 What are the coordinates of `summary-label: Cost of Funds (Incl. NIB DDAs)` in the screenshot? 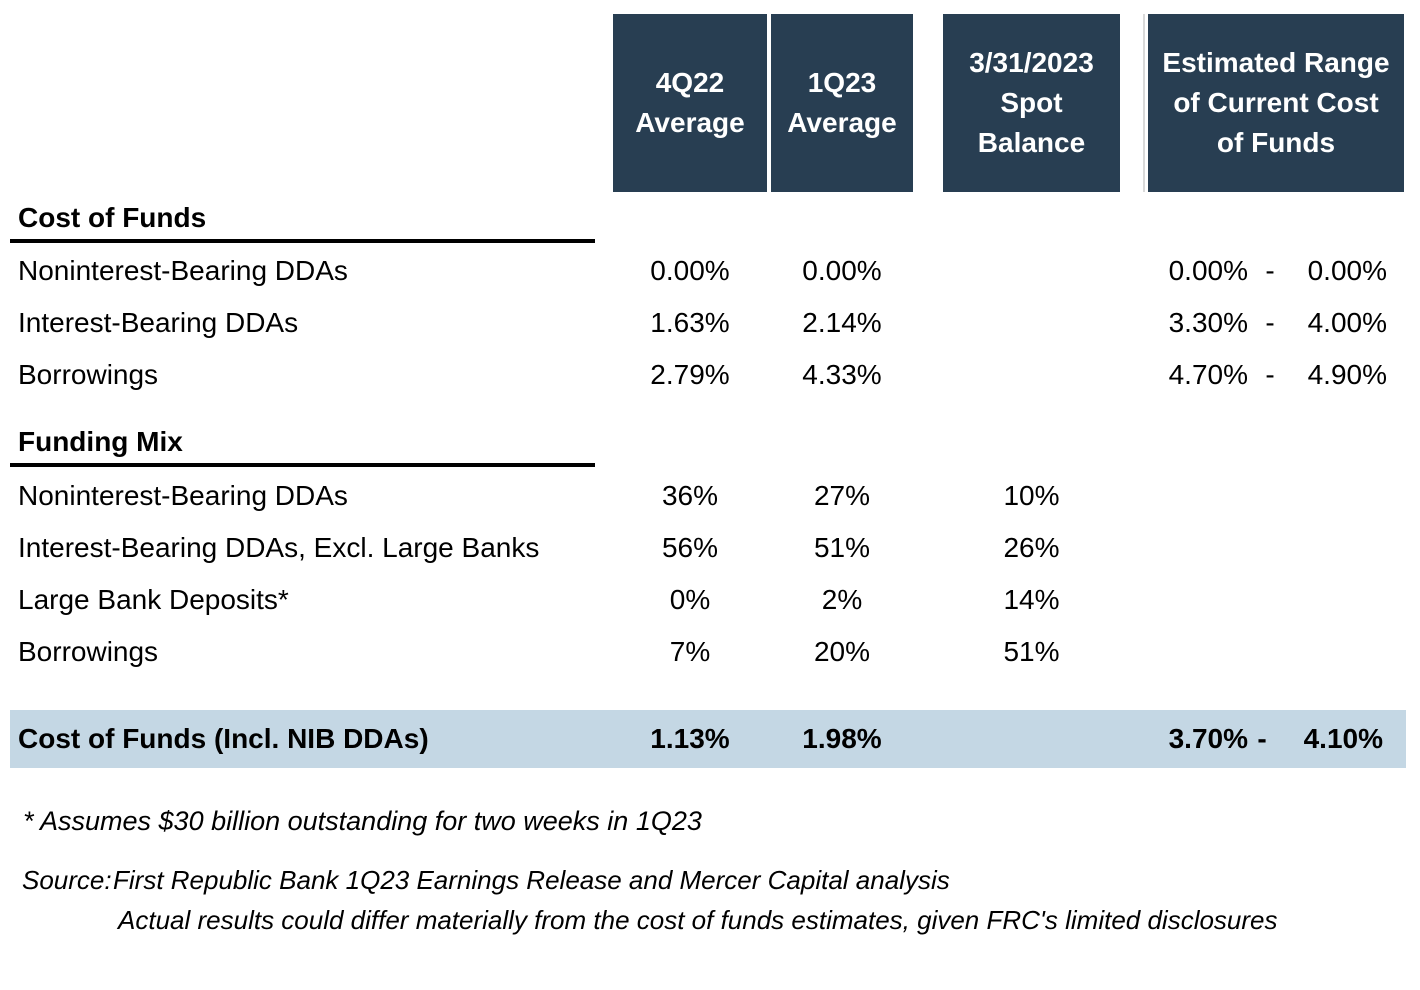 It's located at (223, 738).